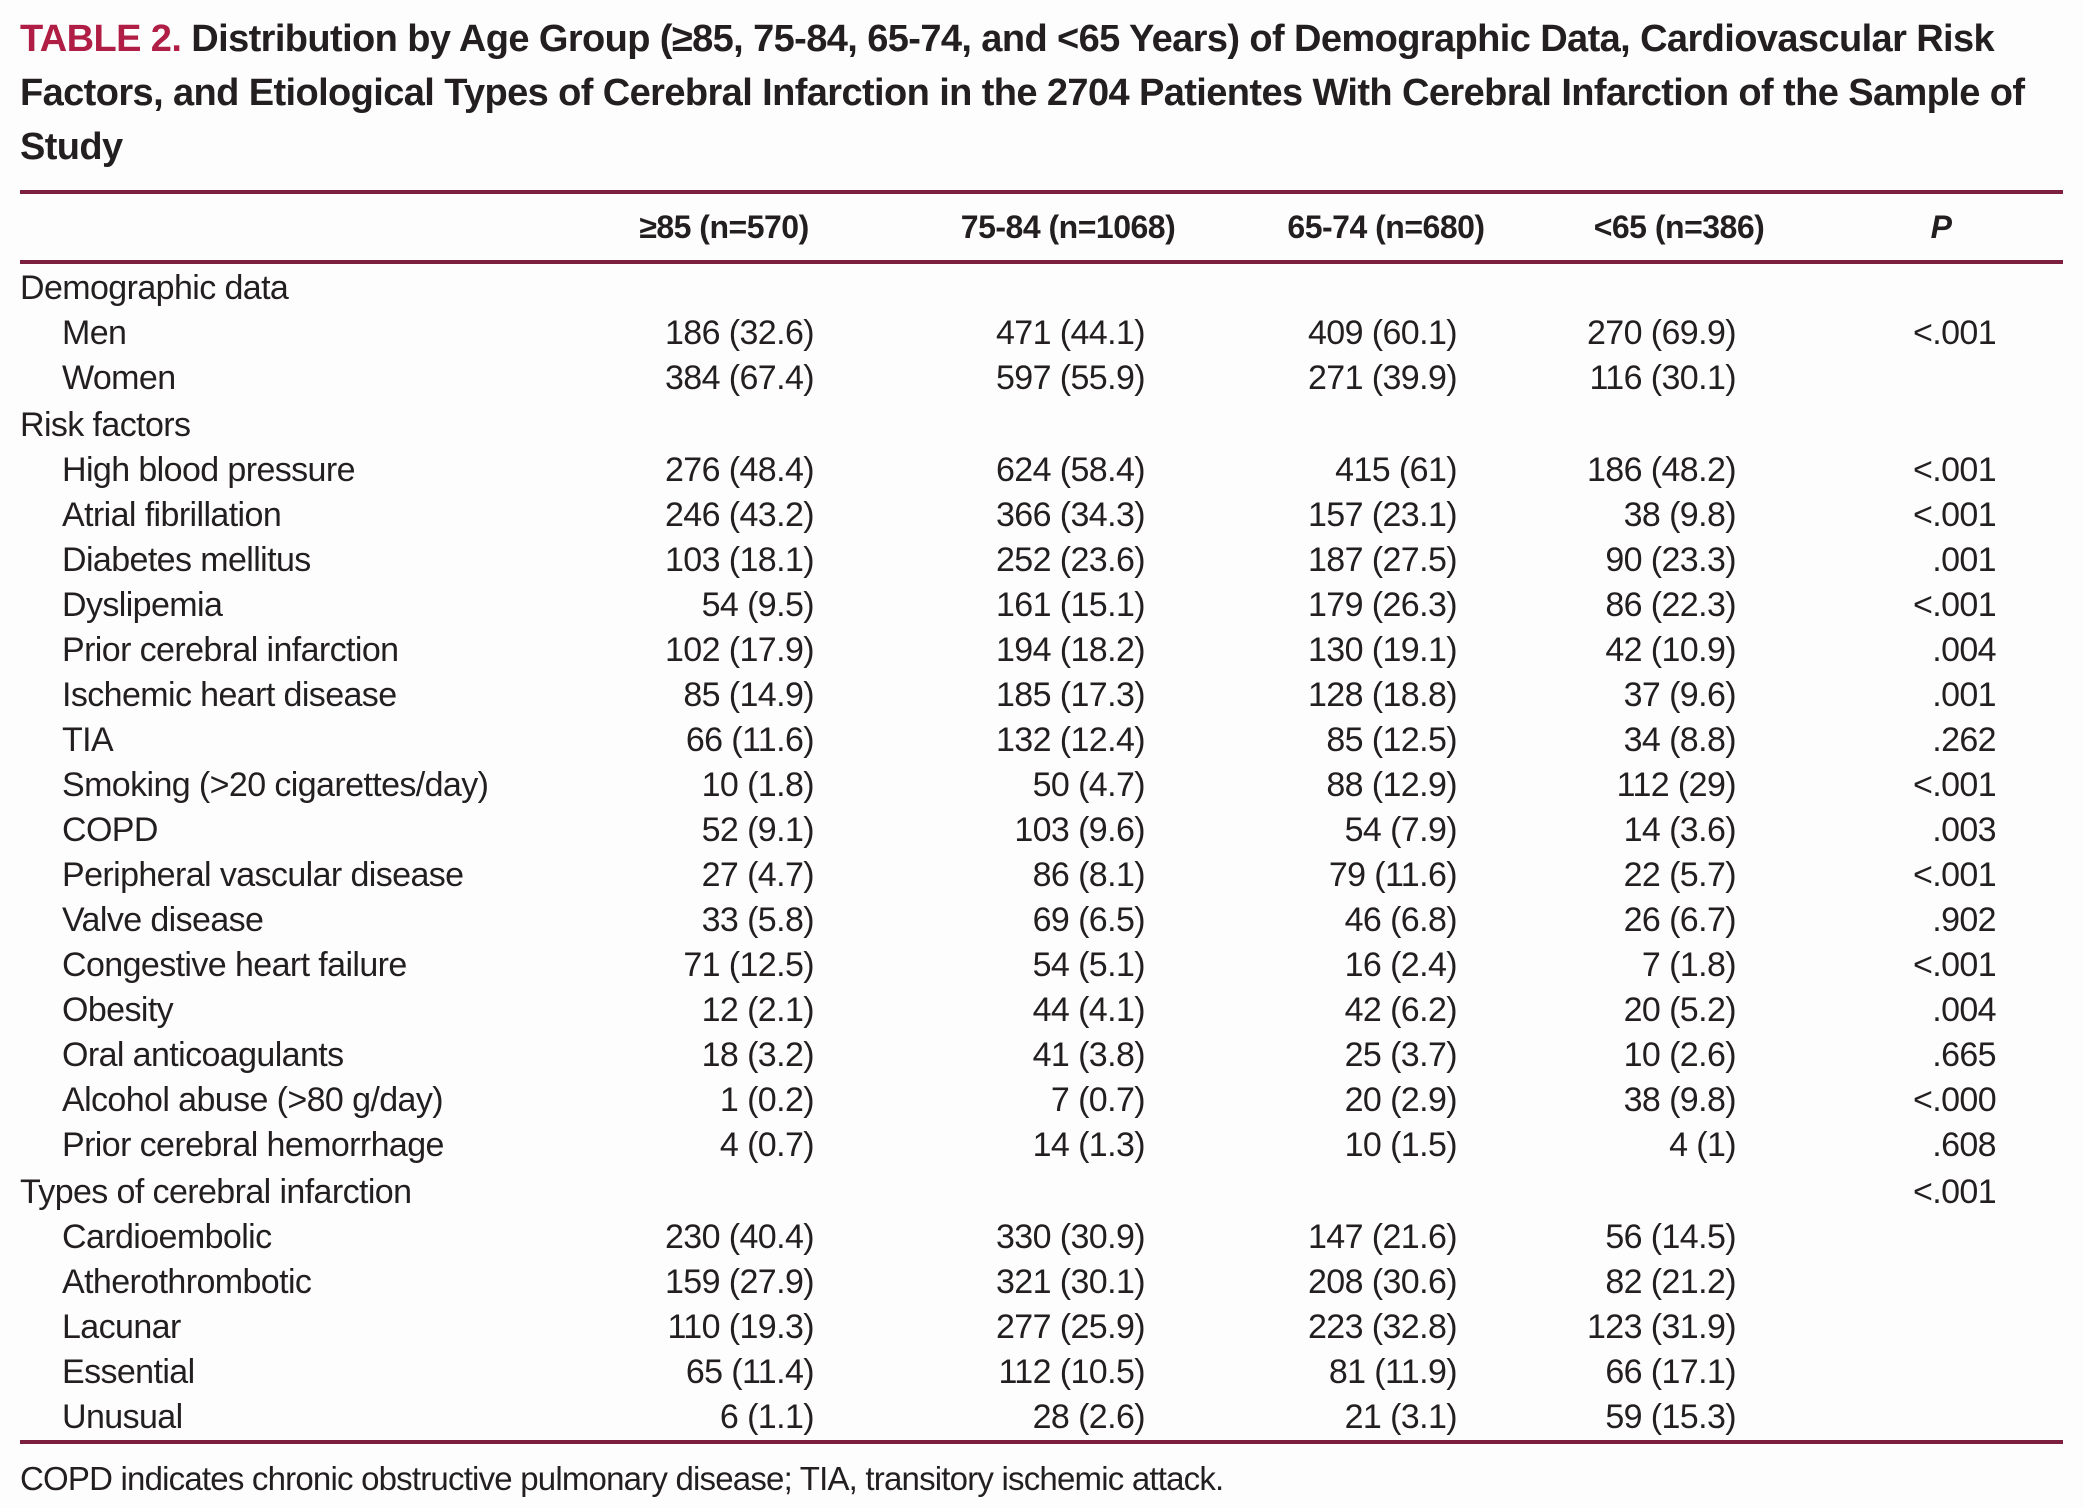  What do you see at coordinates (758, 830) in the screenshot?
I see `cell-value: 52 (9.1)` at bounding box center [758, 830].